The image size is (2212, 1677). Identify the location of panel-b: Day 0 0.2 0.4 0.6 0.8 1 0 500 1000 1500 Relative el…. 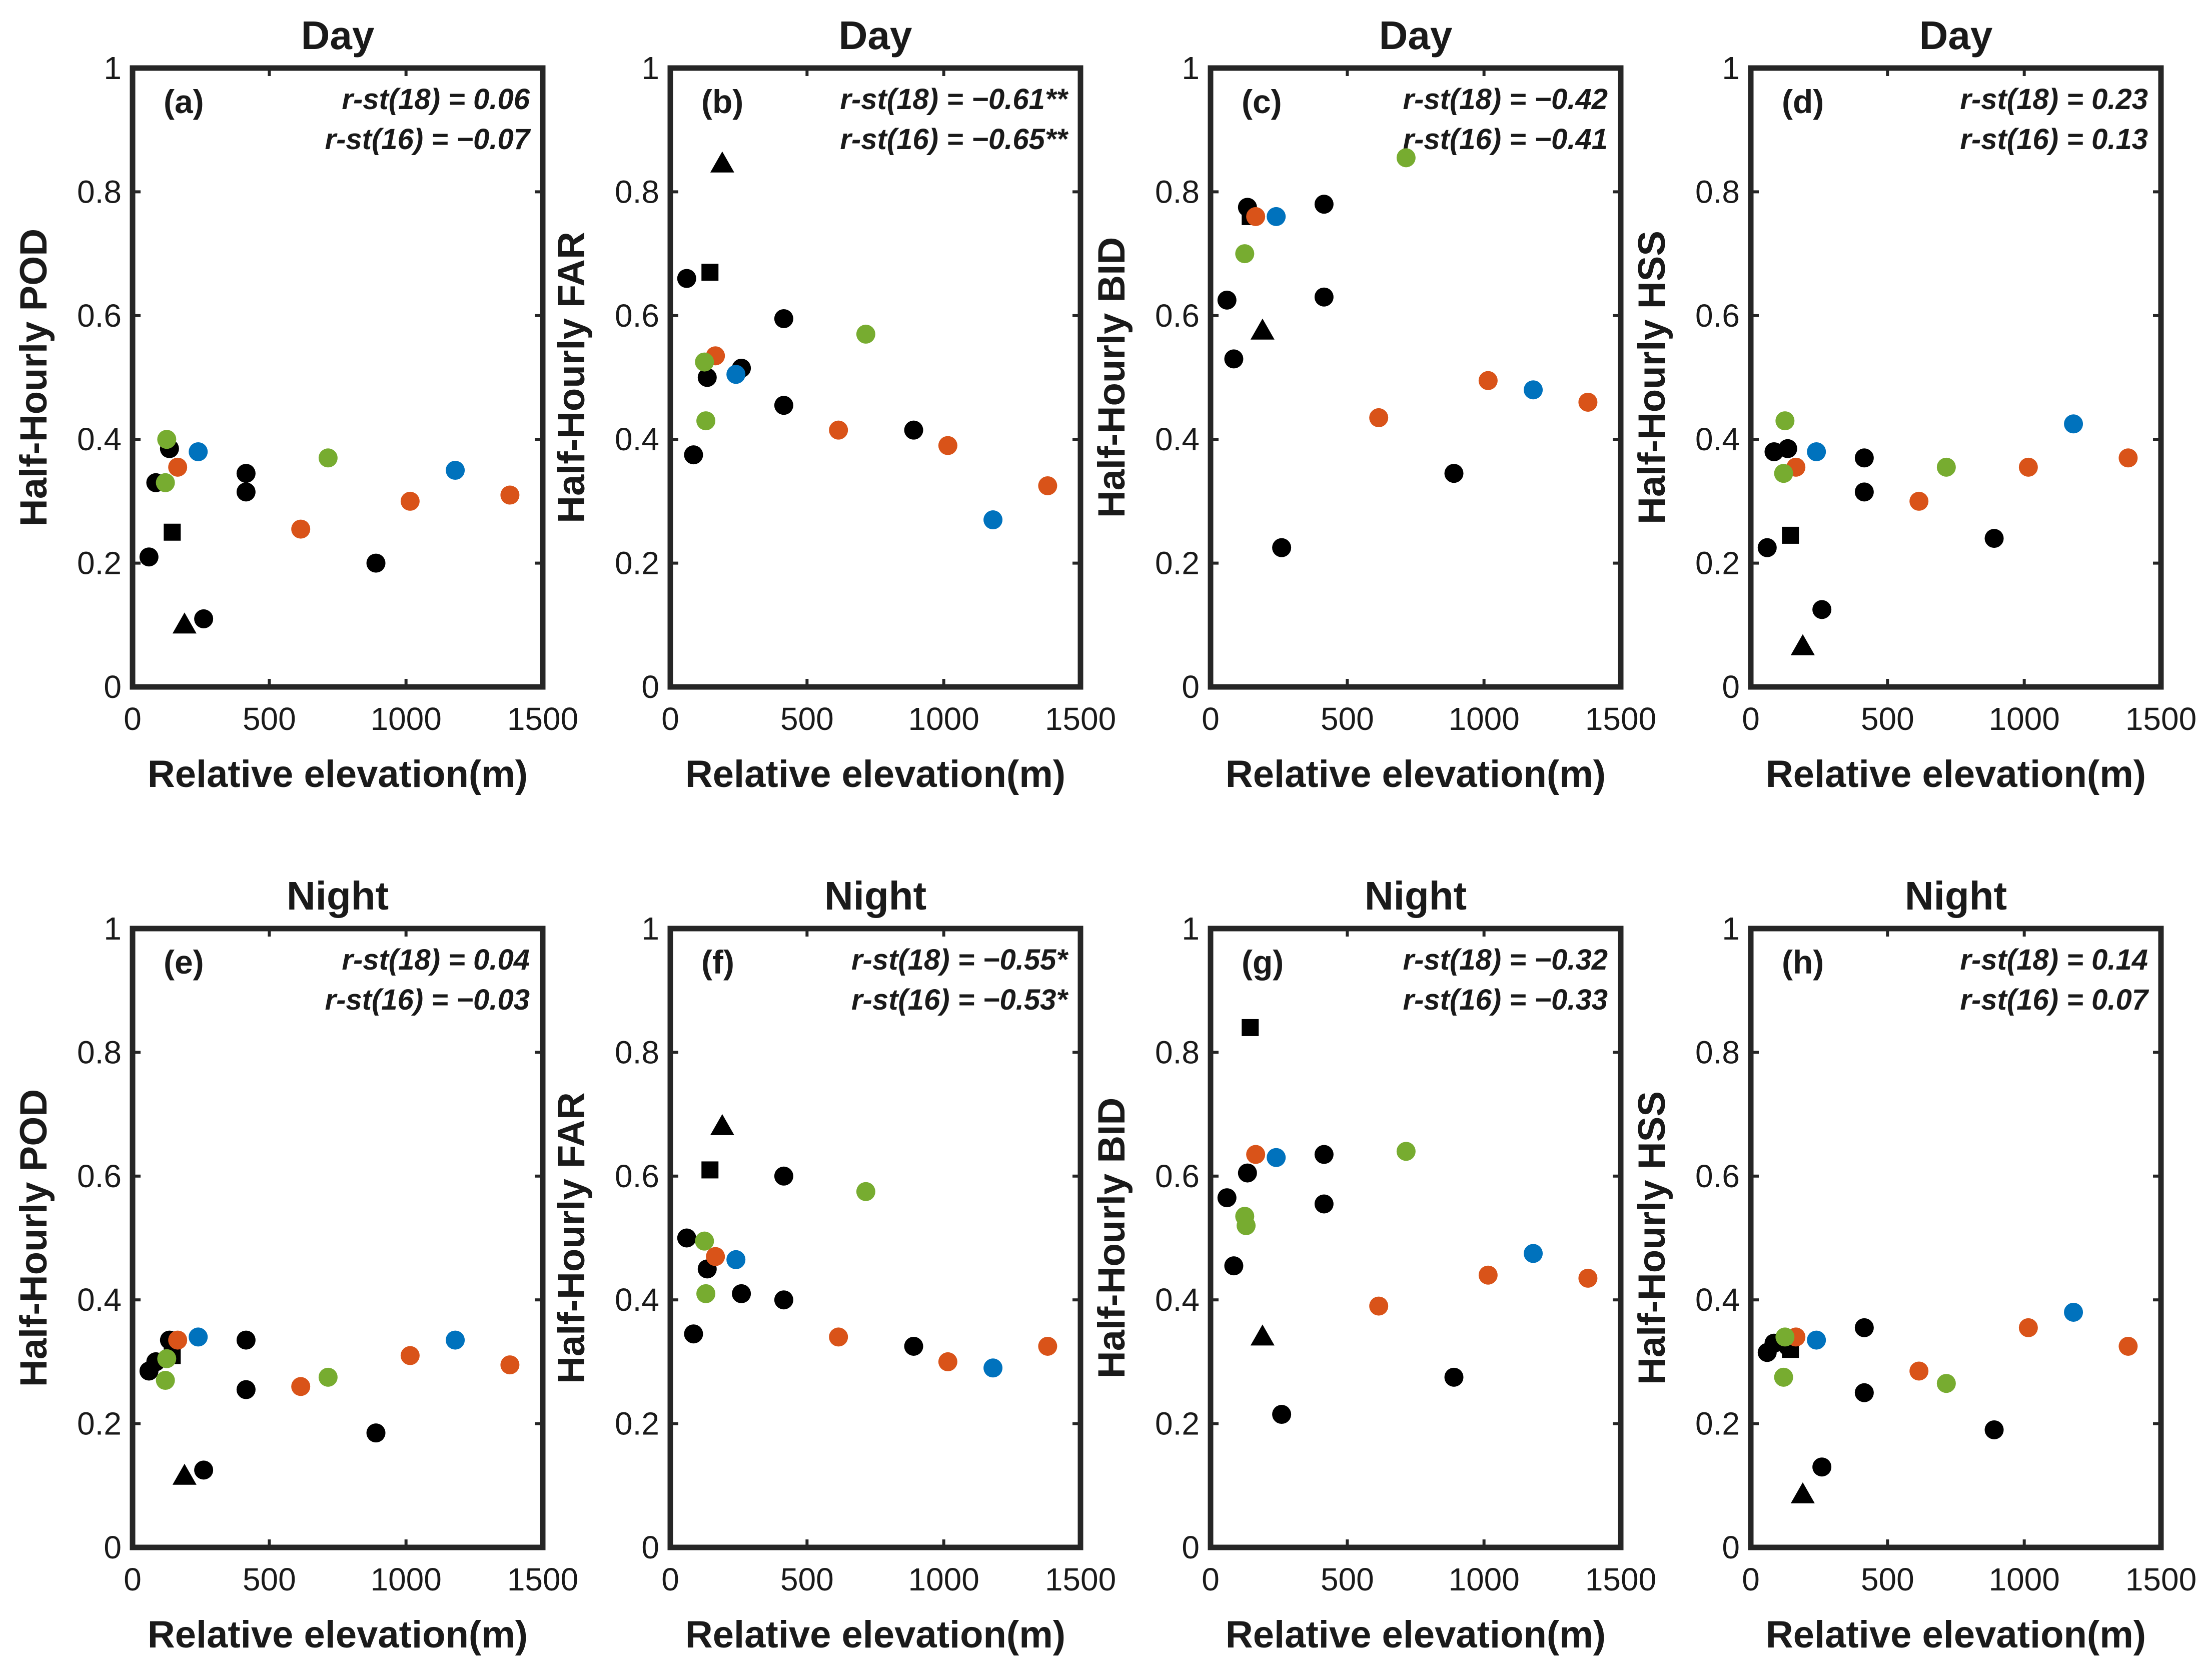
(833, 404).